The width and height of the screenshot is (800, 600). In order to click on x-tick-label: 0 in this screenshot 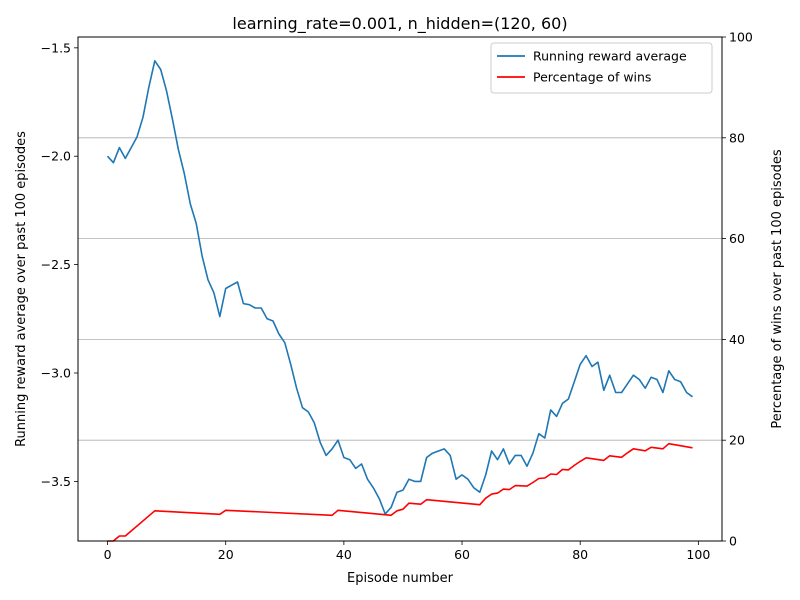, I will do `click(108, 554)`.